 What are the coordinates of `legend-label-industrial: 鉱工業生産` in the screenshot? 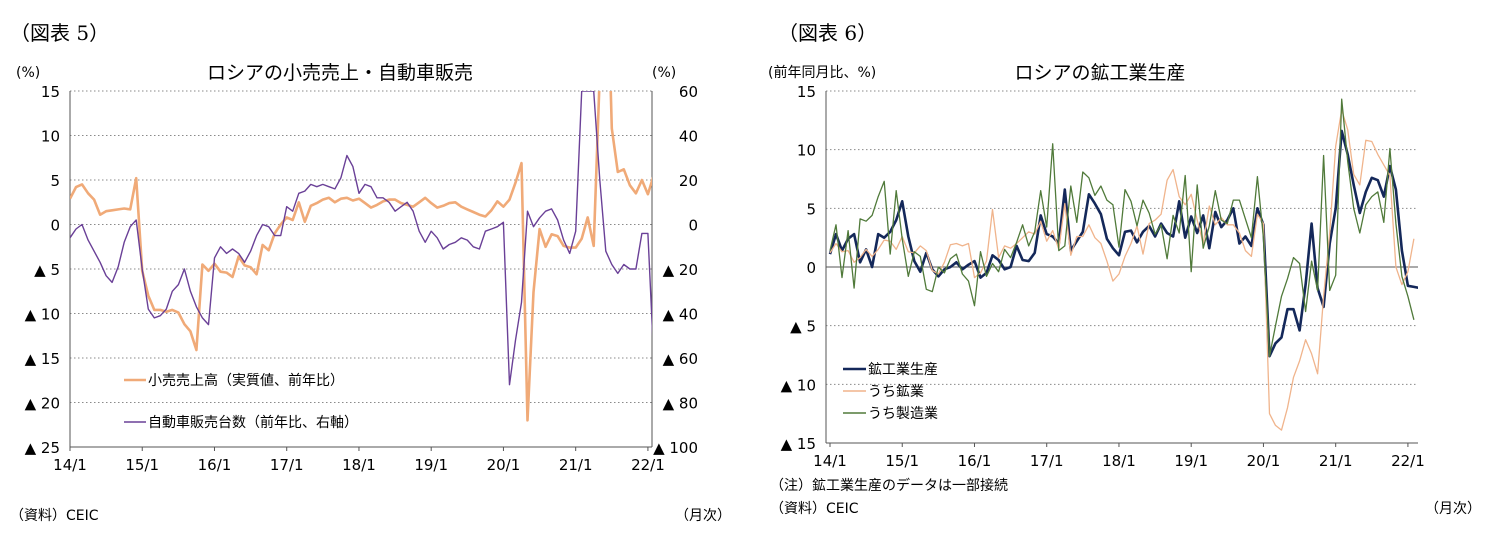 It's located at (903, 369).